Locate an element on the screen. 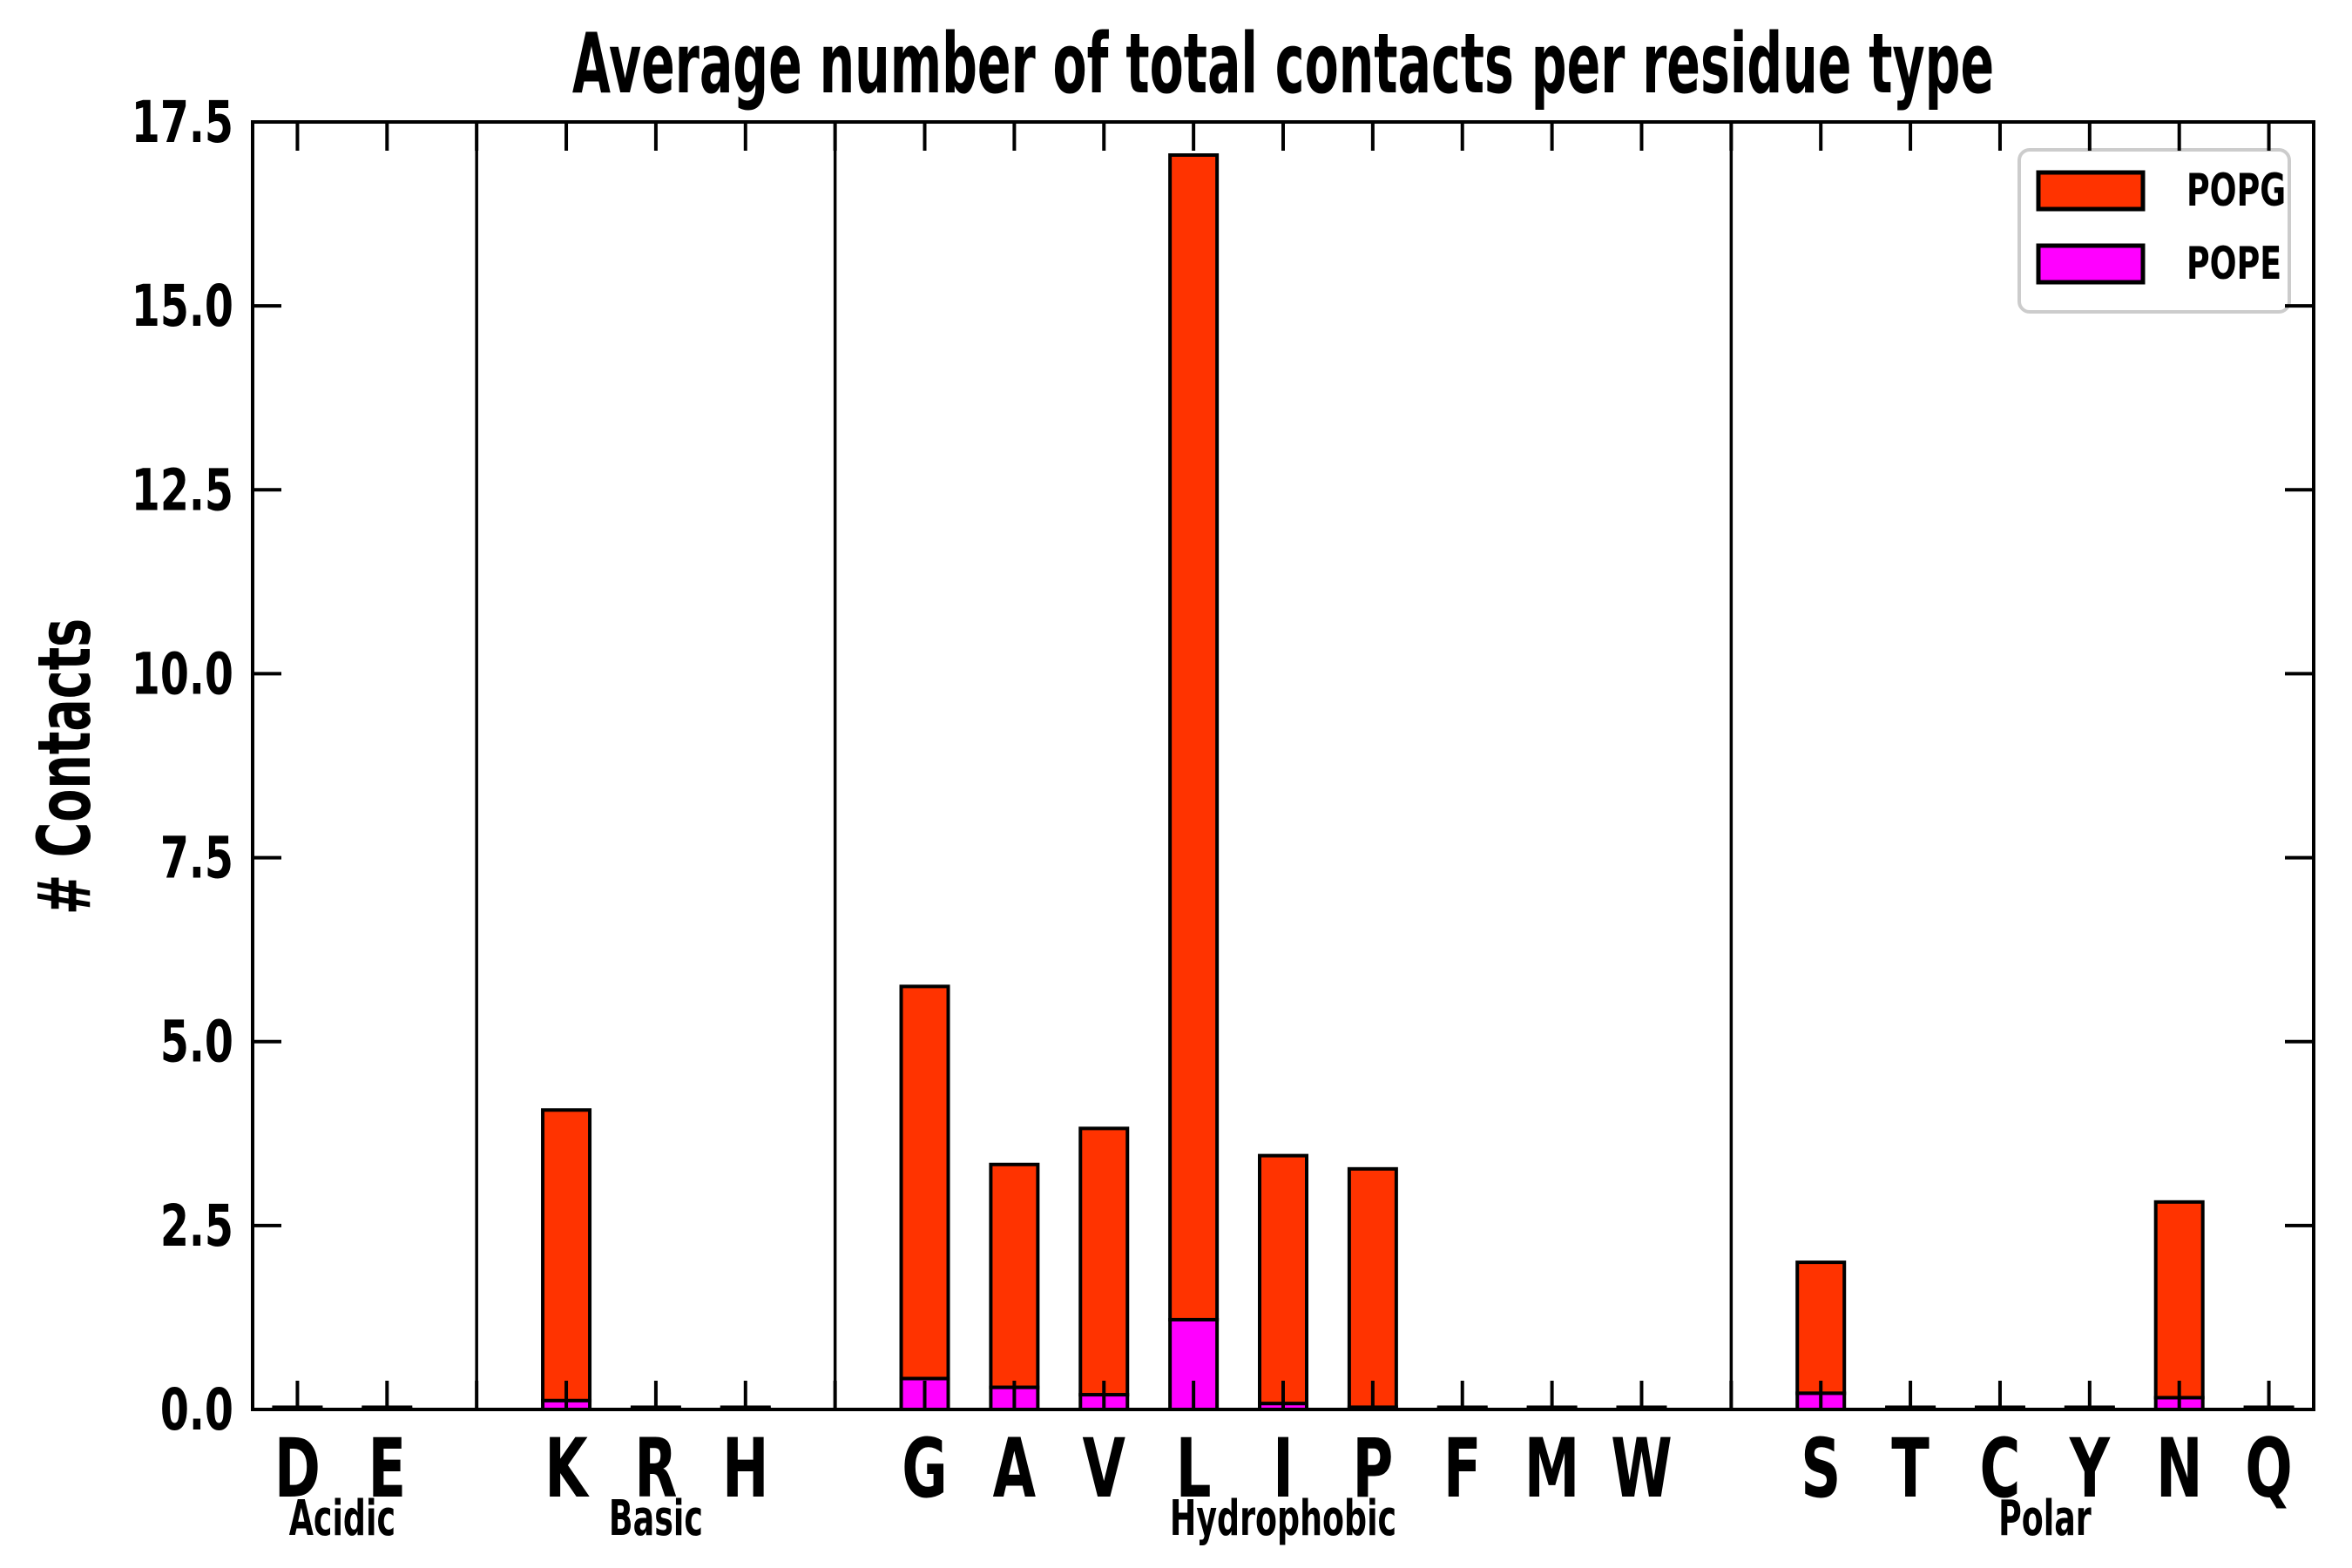  x-tick-label-P: P is located at coordinates (1372, 1468).